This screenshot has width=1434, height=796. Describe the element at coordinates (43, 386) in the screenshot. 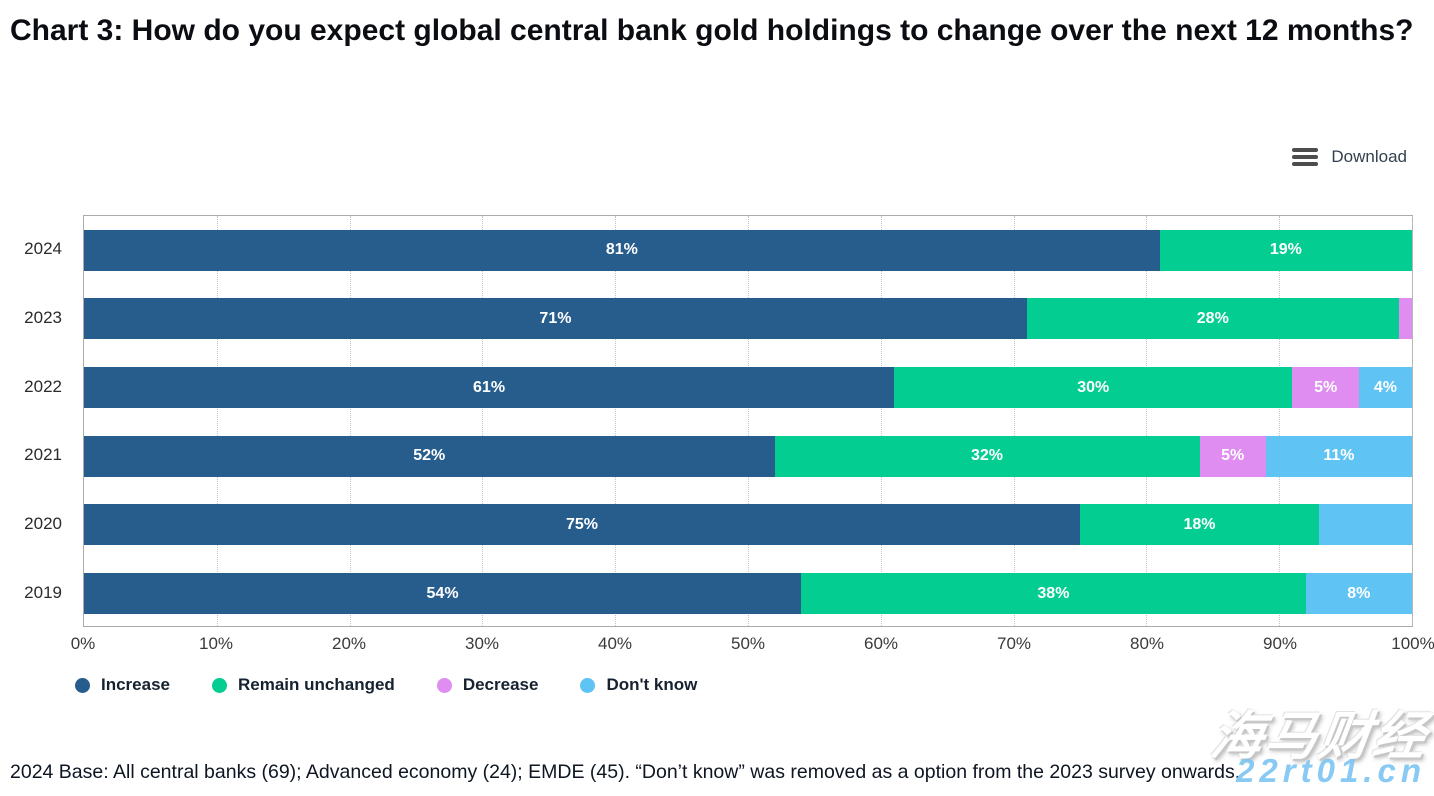

I see `y-axis-label-2022: 2022` at that location.